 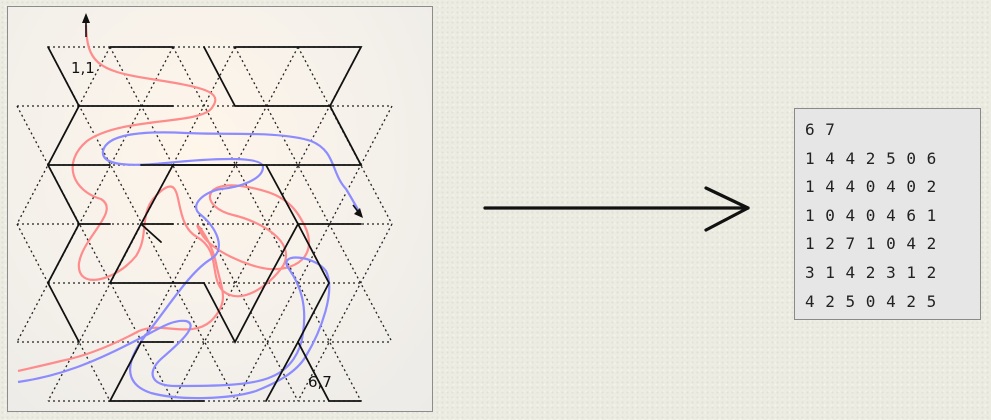 What do you see at coordinates (616, 209) in the screenshot?
I see `right-arrow-icon` at bounding box center [616, 209].